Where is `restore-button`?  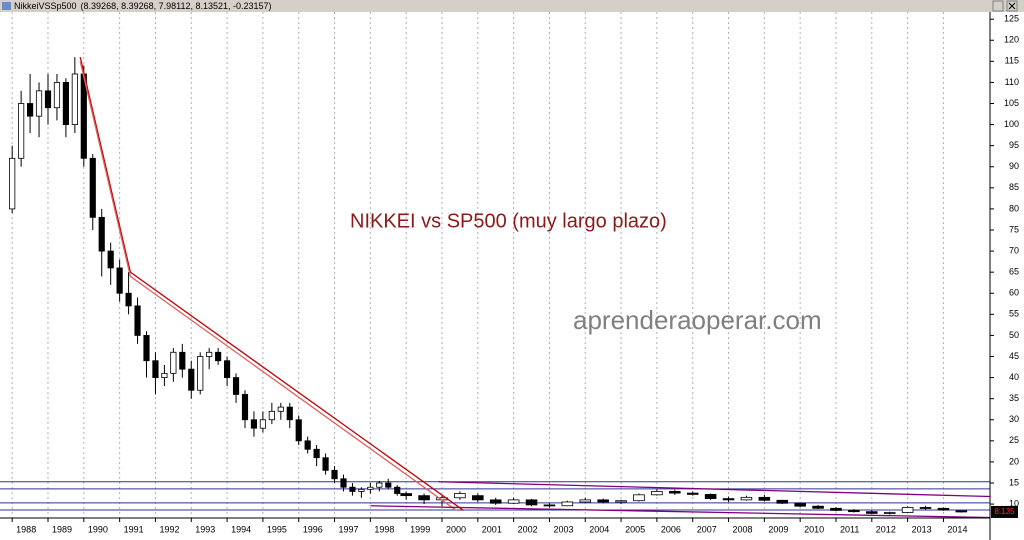 restore-button is located at coordinates (998, 6).